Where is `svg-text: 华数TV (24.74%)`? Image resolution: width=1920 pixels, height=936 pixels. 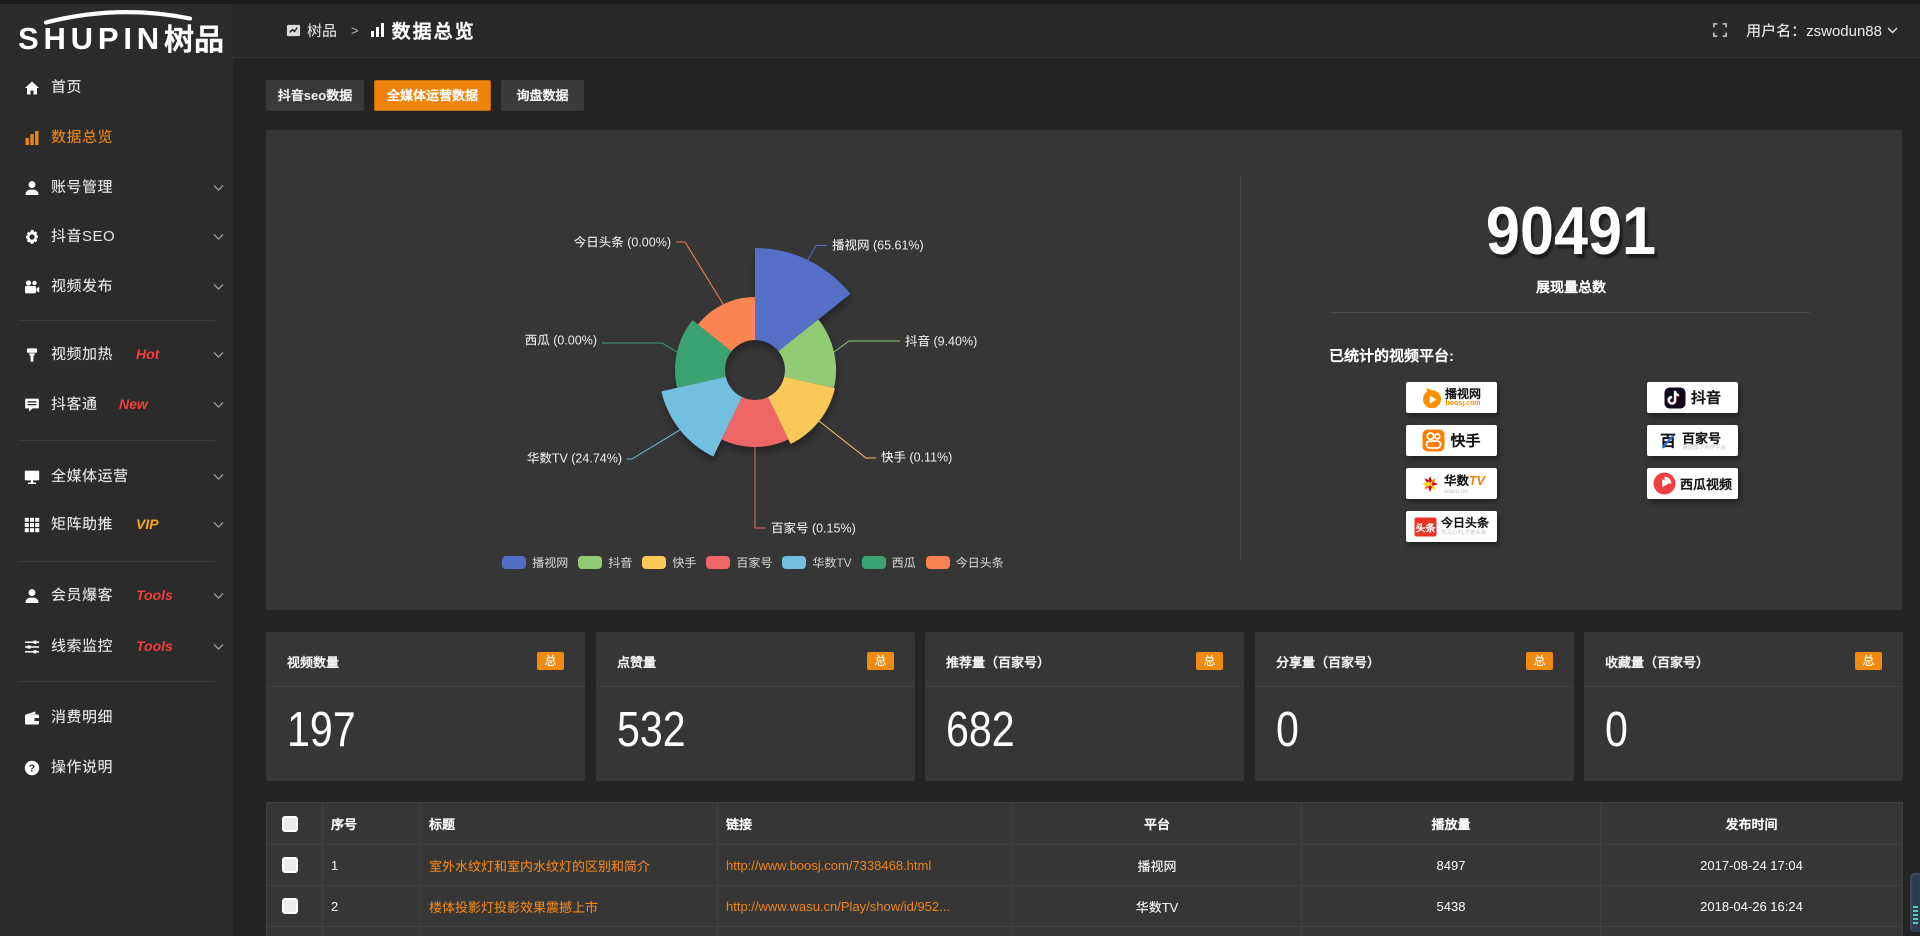
svg-text: 华数TV (24.74%) is located at coordinates (574, 459).